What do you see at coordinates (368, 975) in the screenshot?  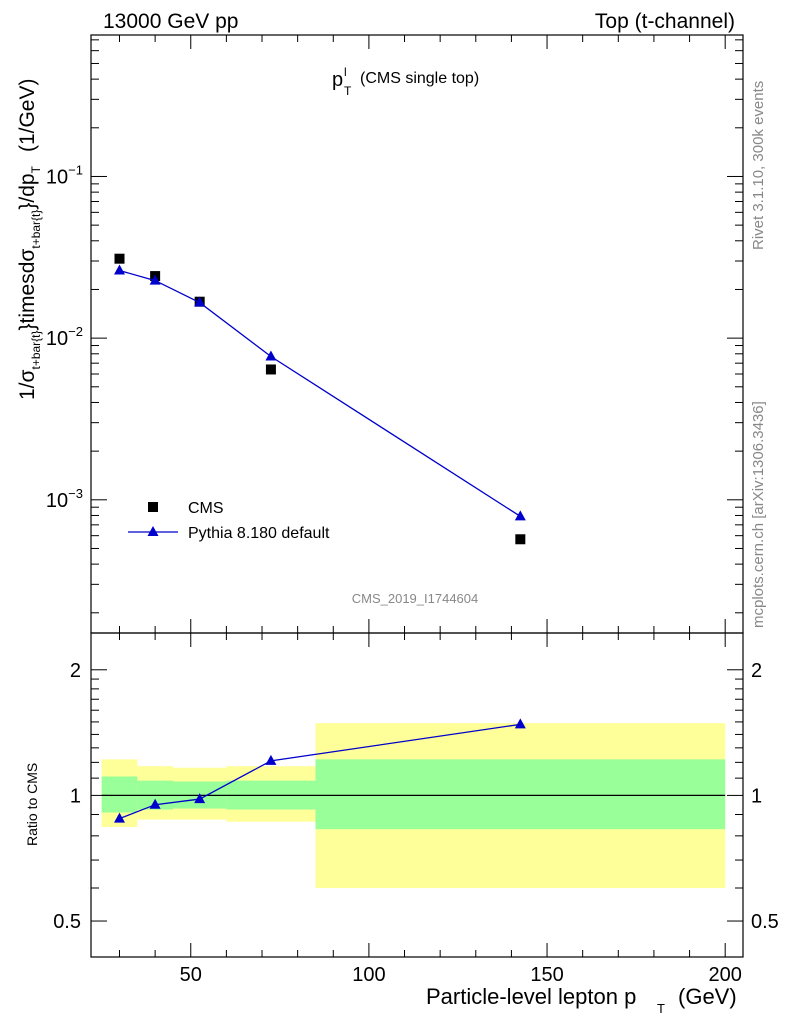 I see `x-tick-label-100: 100` at bounding box center [368, 975].